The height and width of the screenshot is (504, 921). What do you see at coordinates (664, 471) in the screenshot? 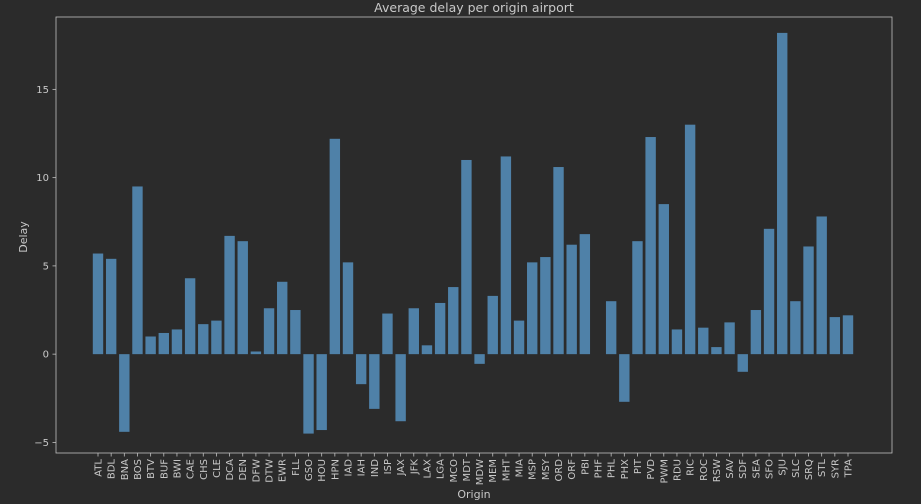
I see `x-tick-label-pwm: PWM` at bounding box center [664, 471].